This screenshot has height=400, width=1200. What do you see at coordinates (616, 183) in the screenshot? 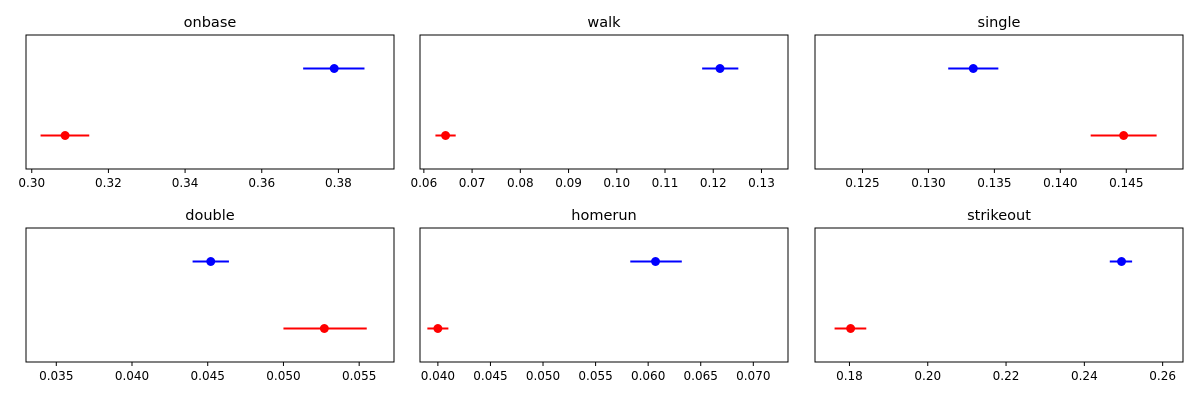
I see `x-tick-label: 0.10` at bounding box center [616, 183].